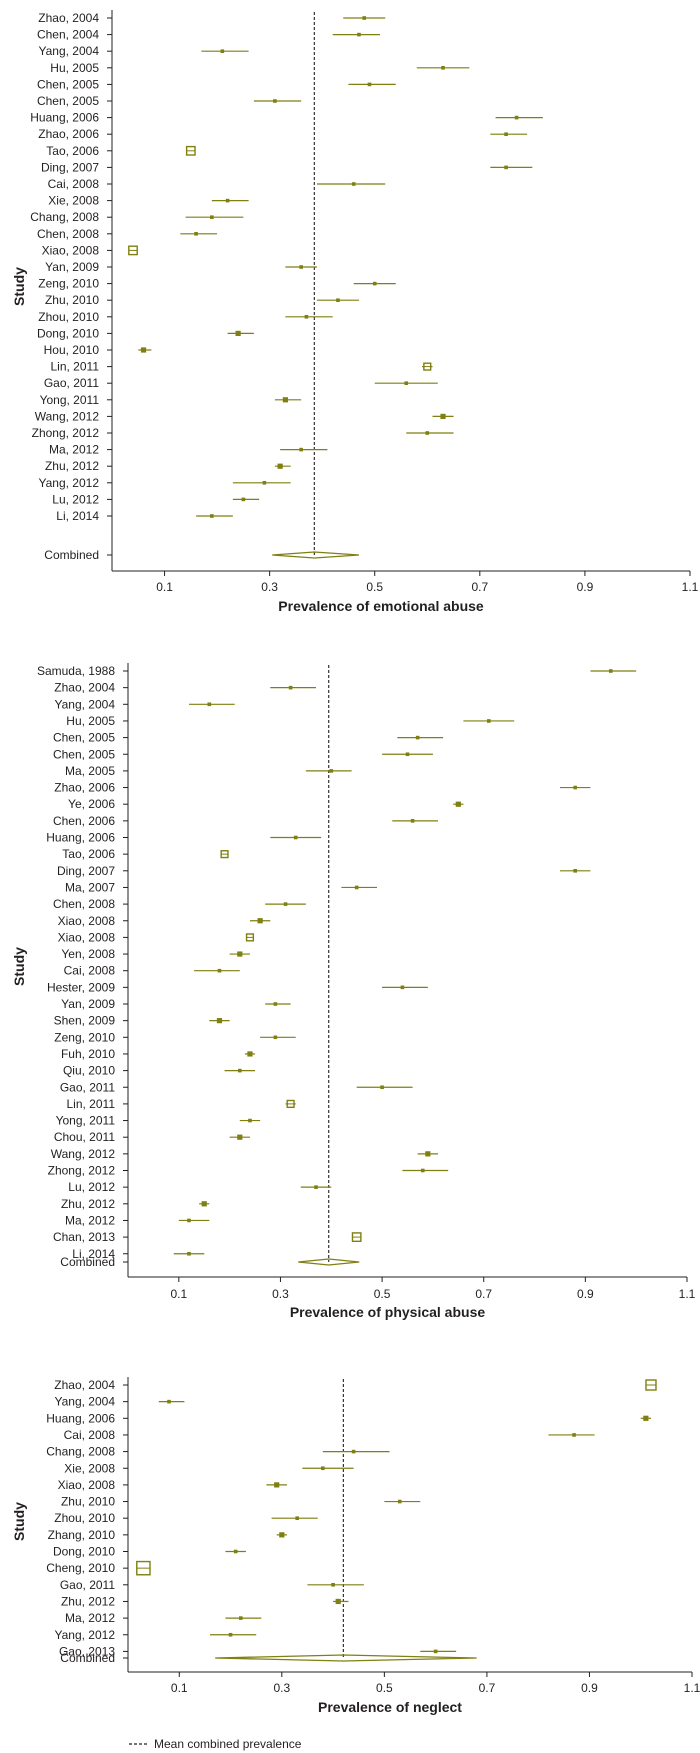  I want to click on study-label: Samuda, 1988, so click(76, 671).